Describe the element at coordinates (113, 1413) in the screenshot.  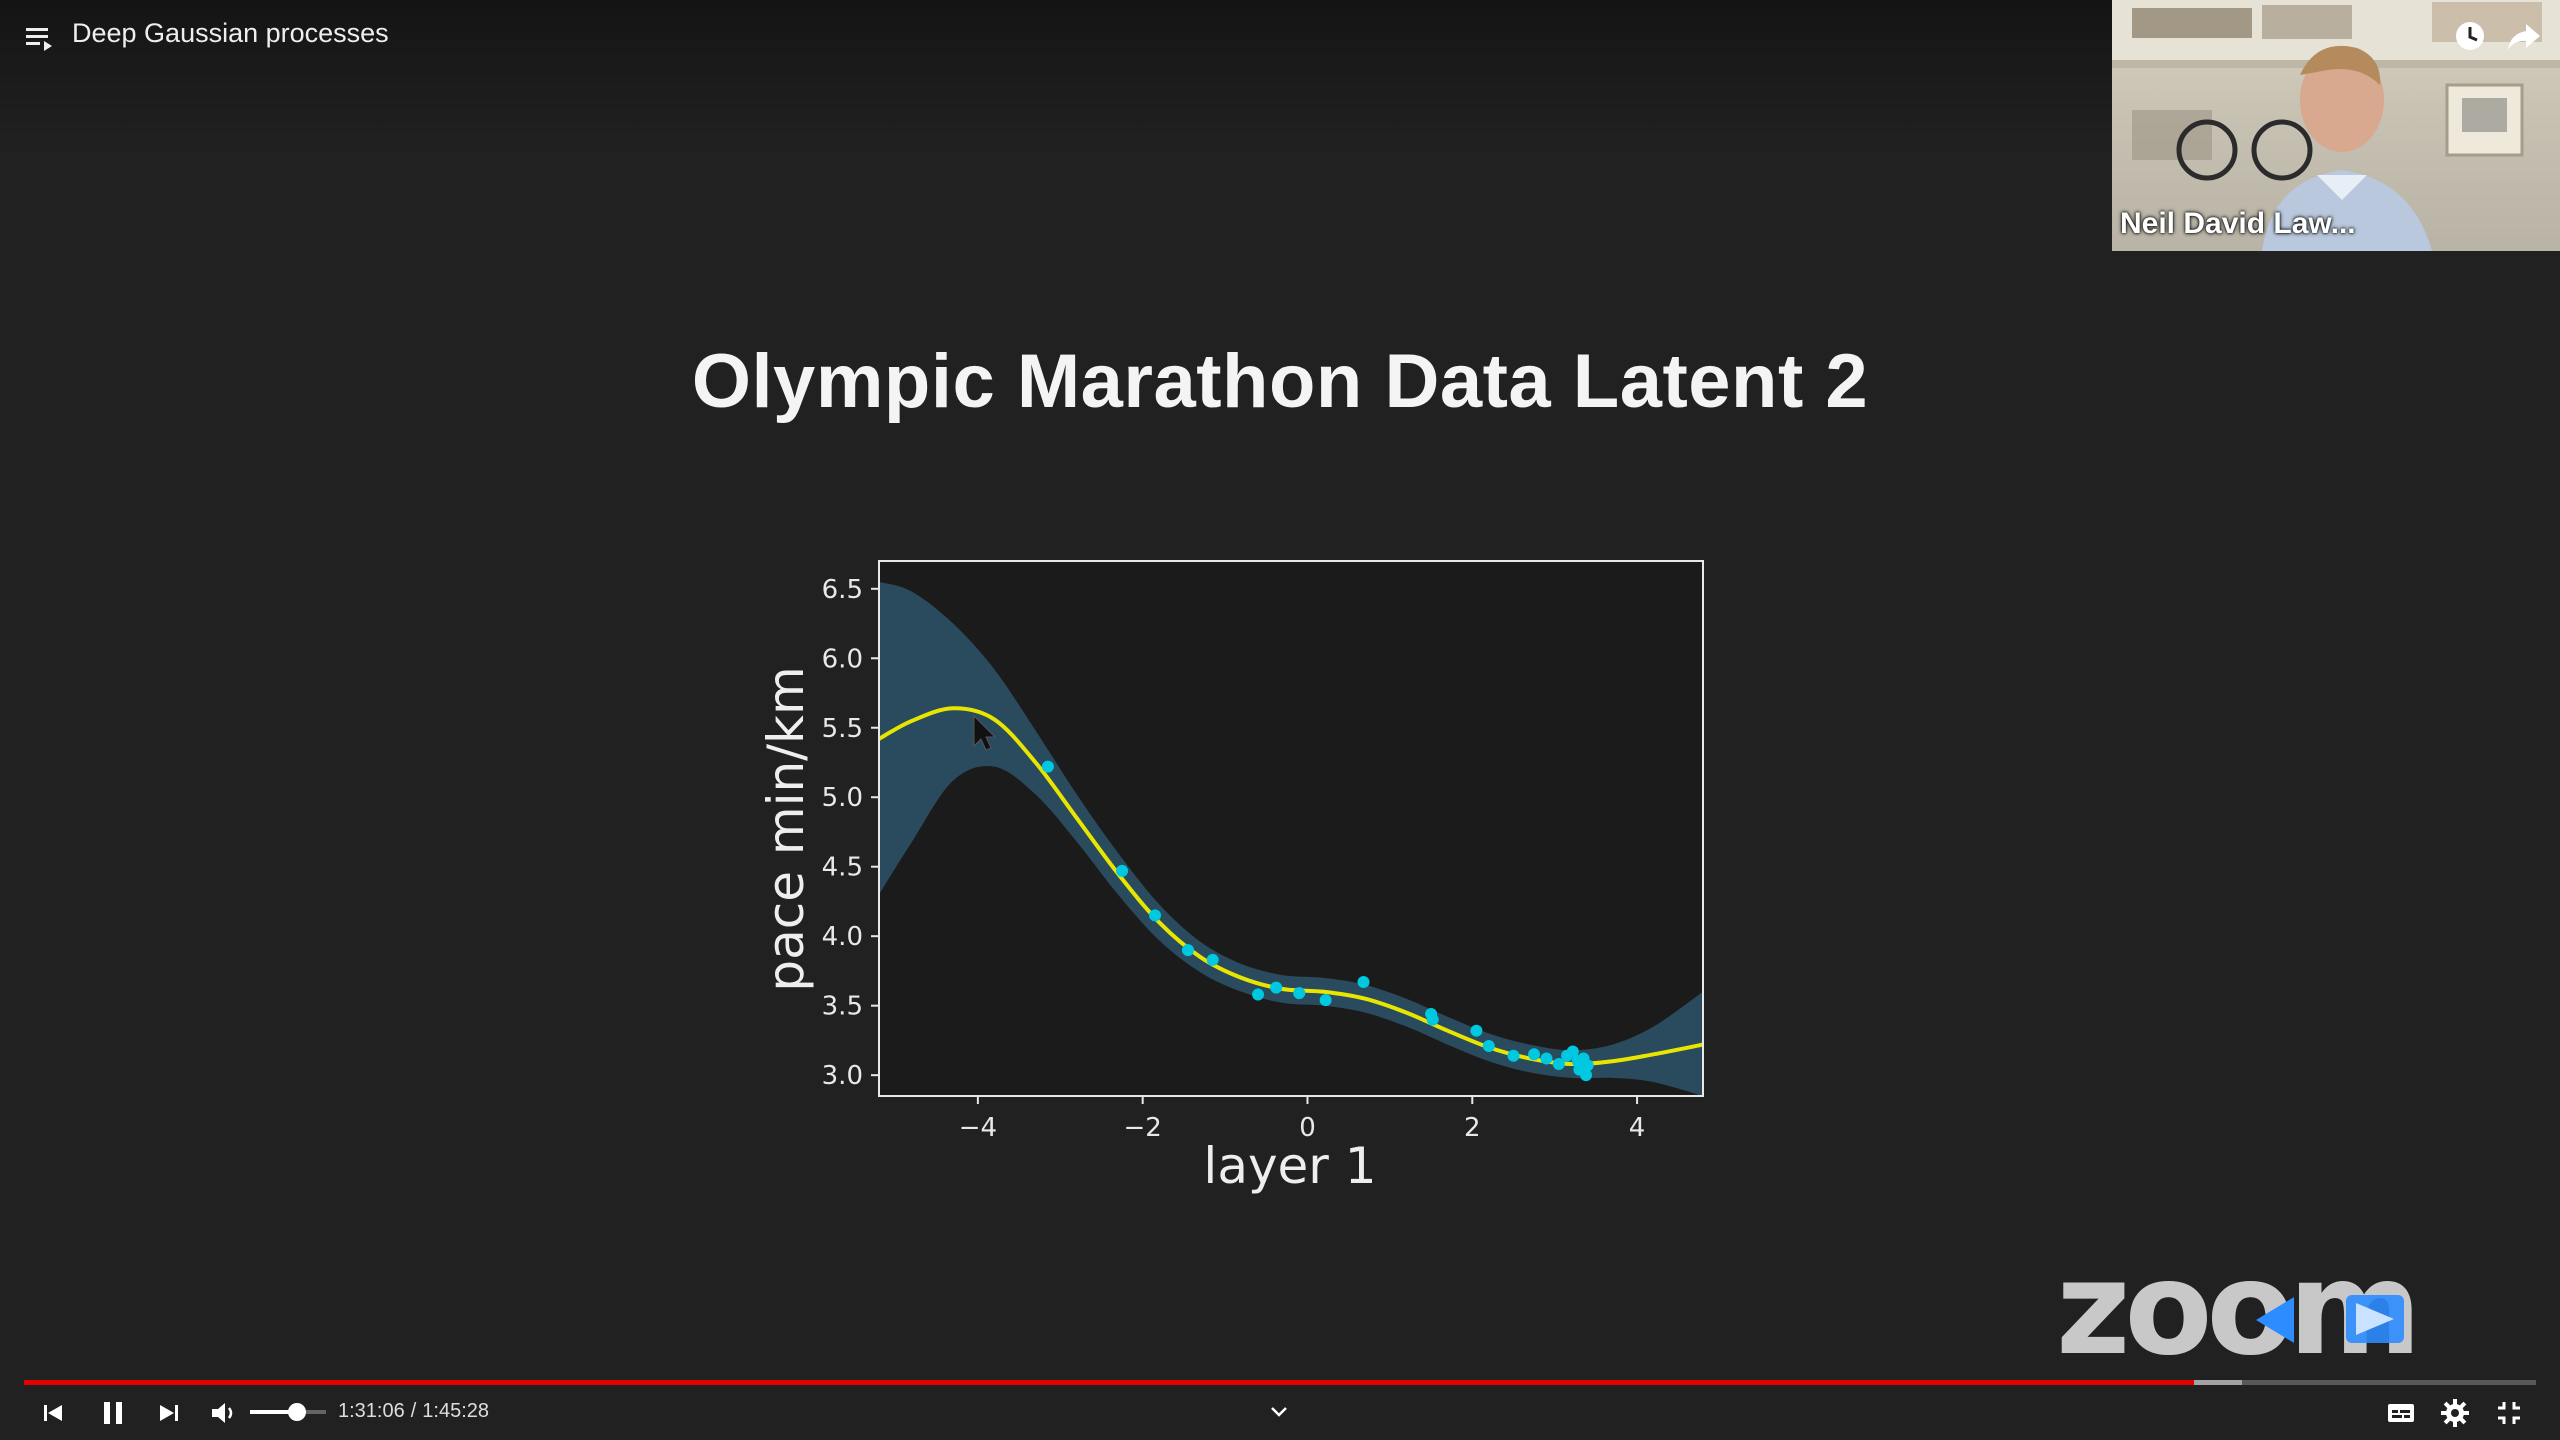
I see `pause-icon` at that location.